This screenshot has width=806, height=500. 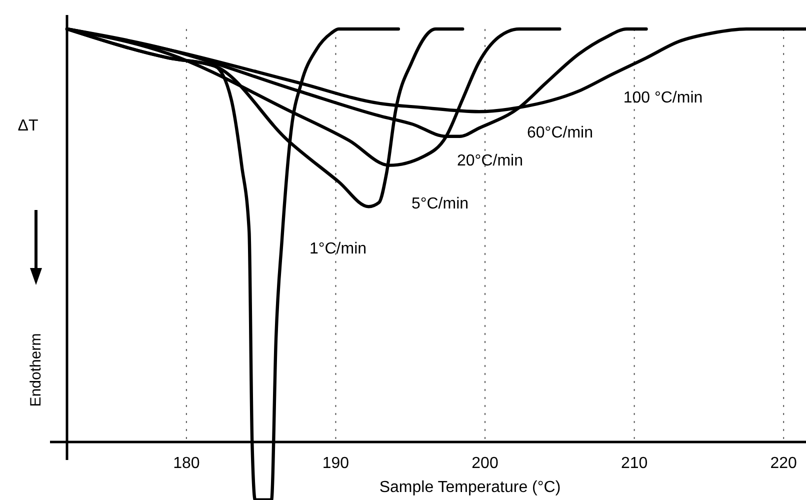 I want to click on y-axis-title: ΔT, so click(x=28, y=126).